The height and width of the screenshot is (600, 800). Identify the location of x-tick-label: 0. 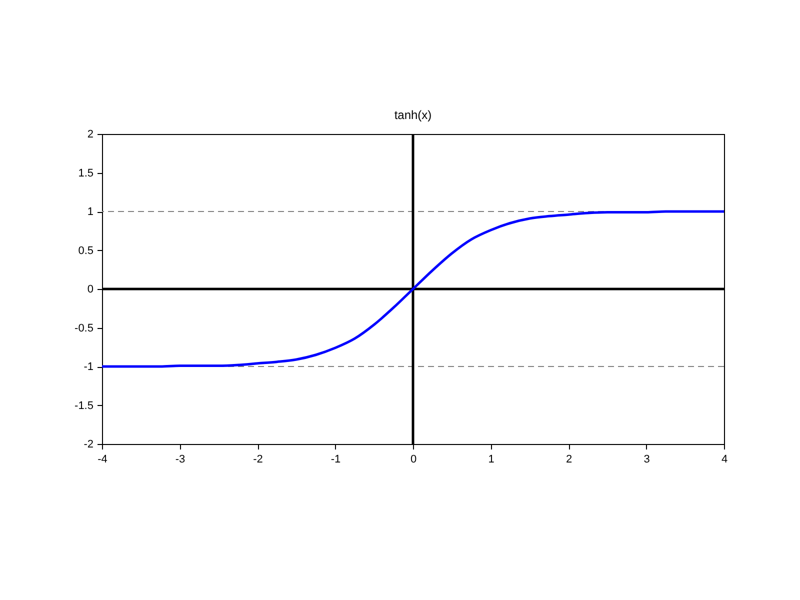
(413, 460).